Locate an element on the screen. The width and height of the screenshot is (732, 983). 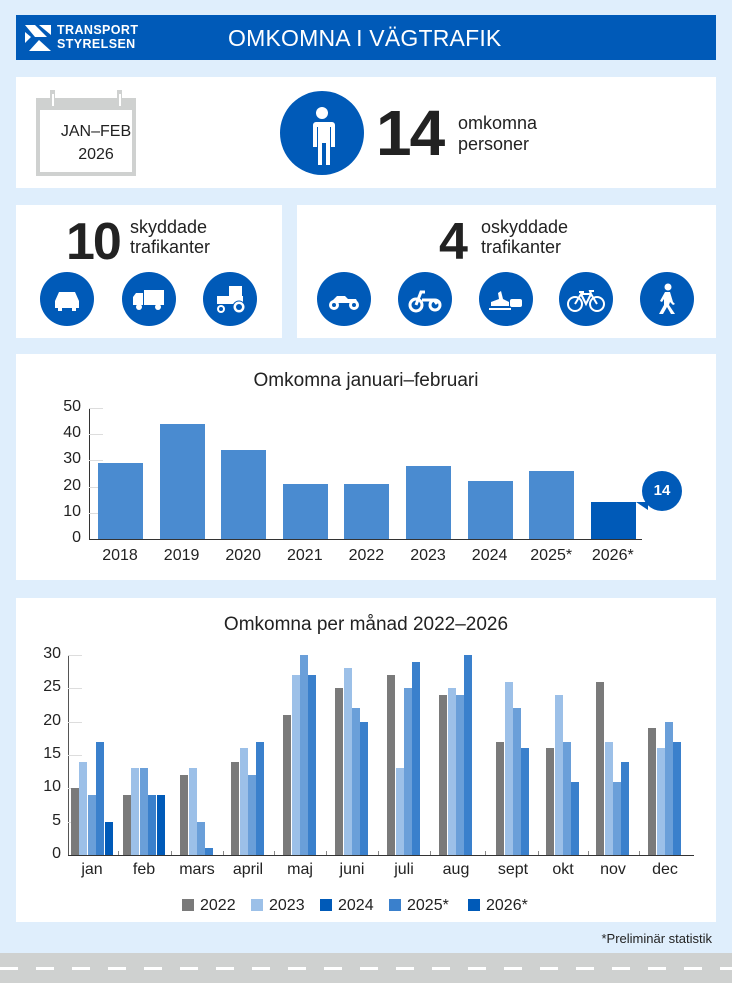
bar-2023 is located at coordinates (428, 502).